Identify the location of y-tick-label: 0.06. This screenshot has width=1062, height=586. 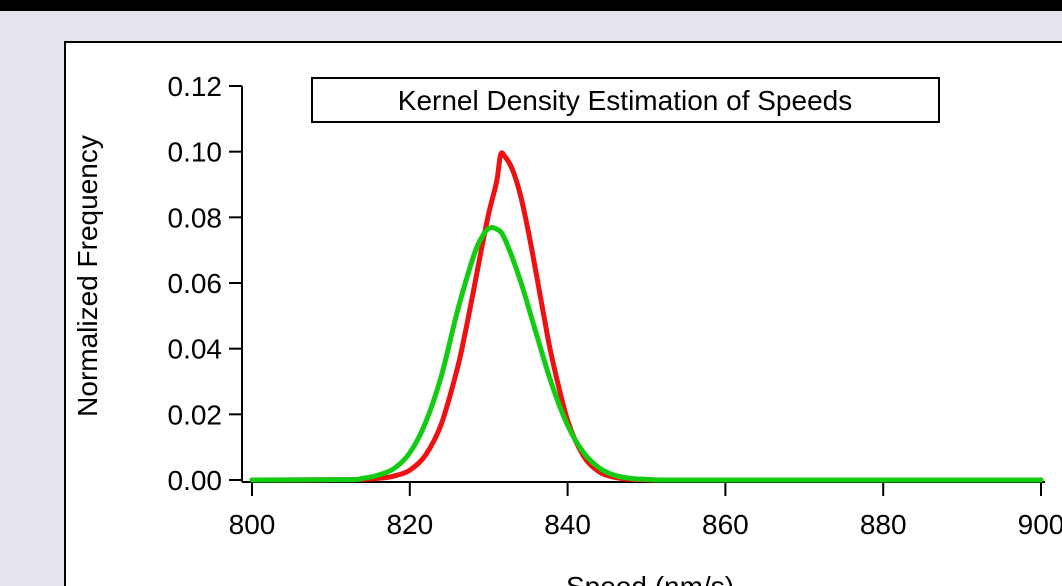
(195, 283).